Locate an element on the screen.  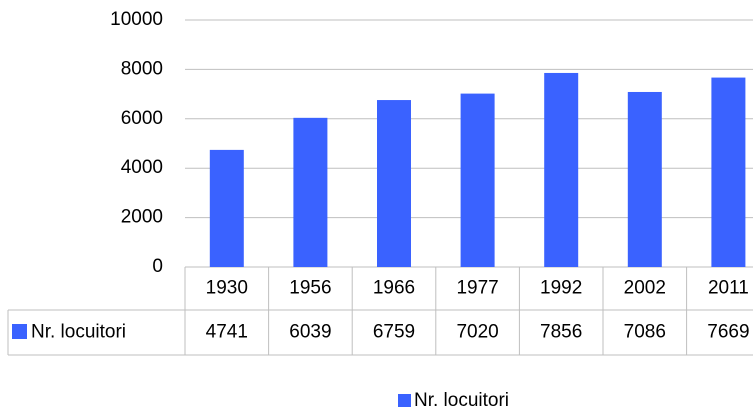
x-tick-label: 1956 is located at coordinates (310, 288).